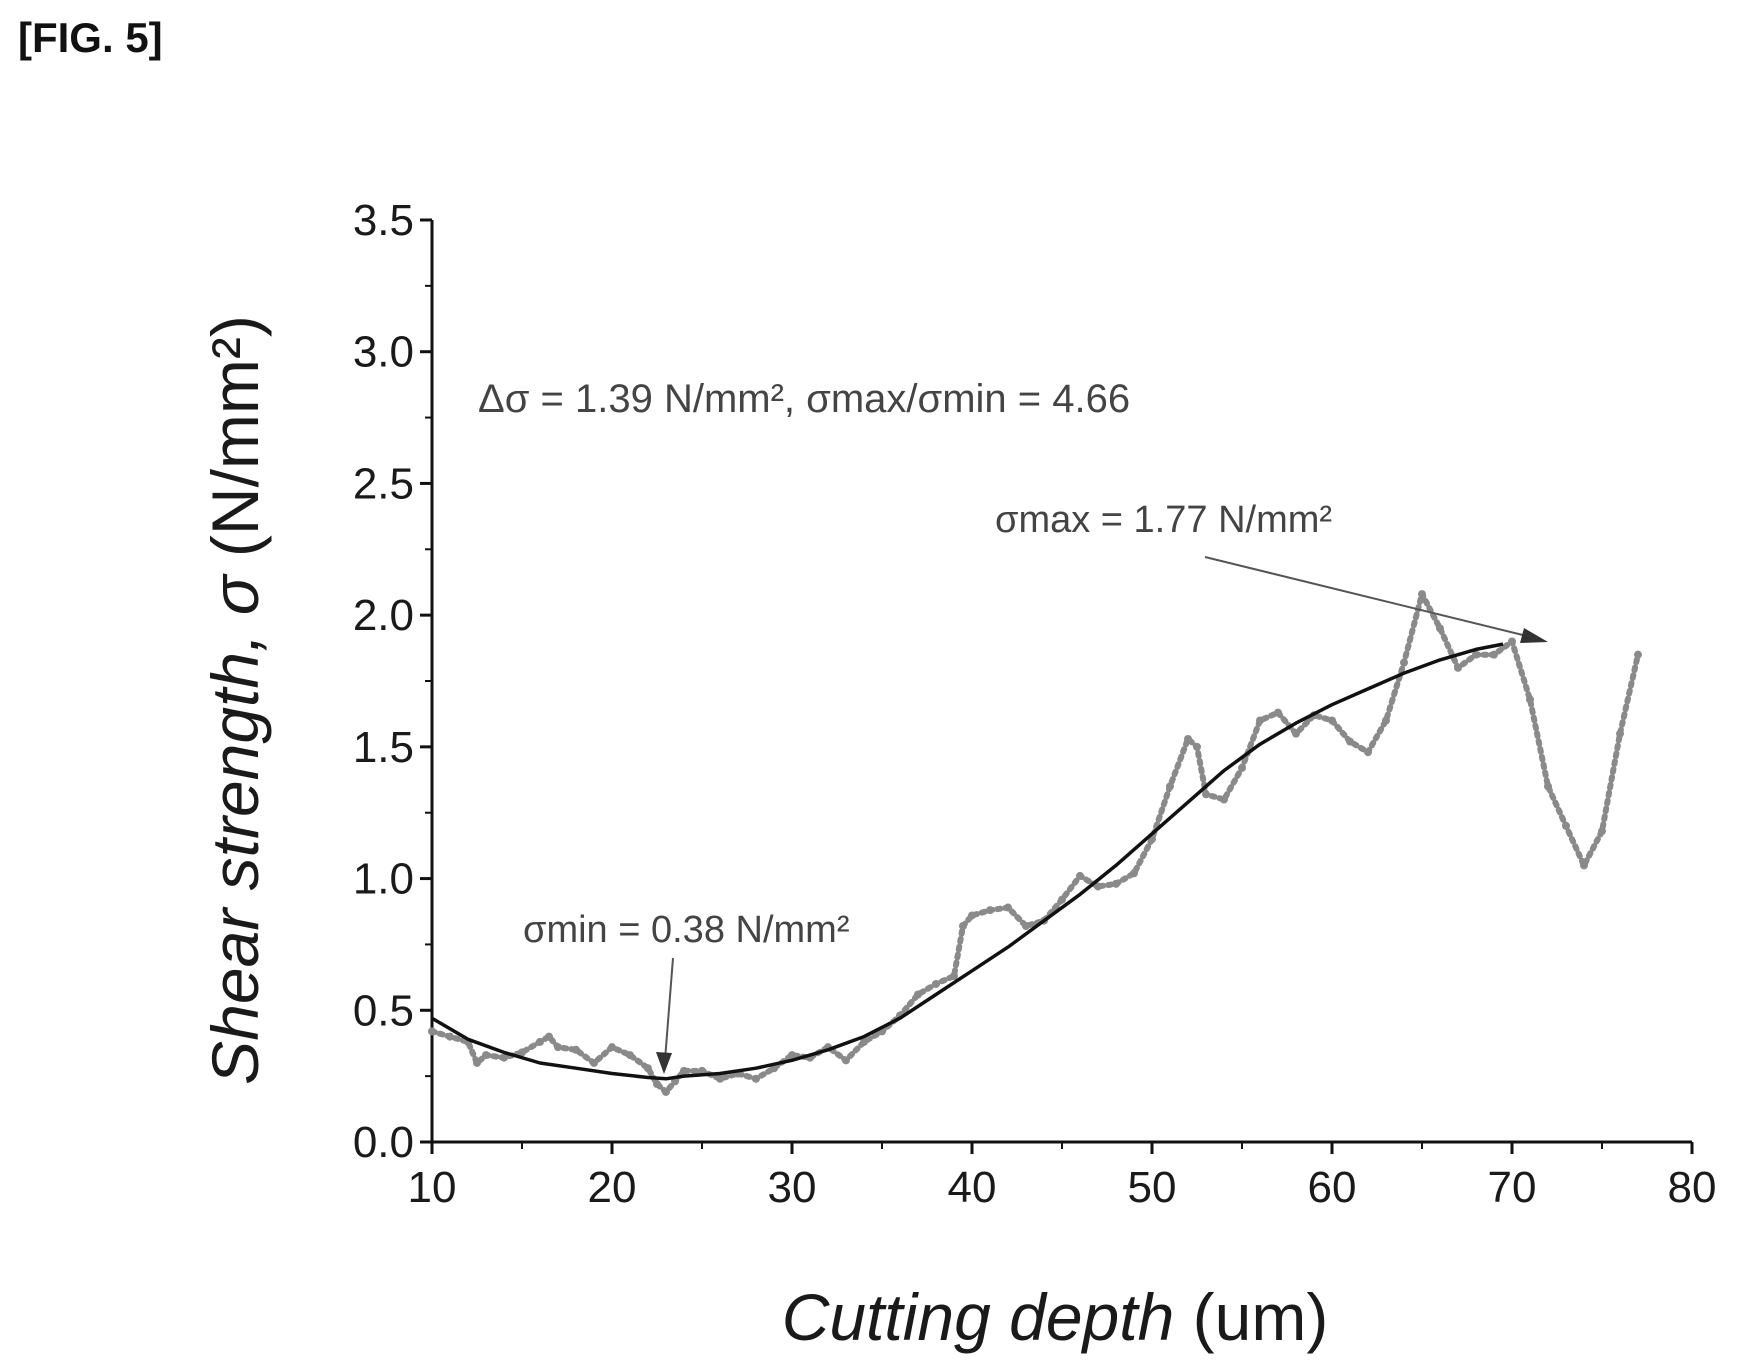  I want to click on x-tick-label: 80, so click(1692, 1187).